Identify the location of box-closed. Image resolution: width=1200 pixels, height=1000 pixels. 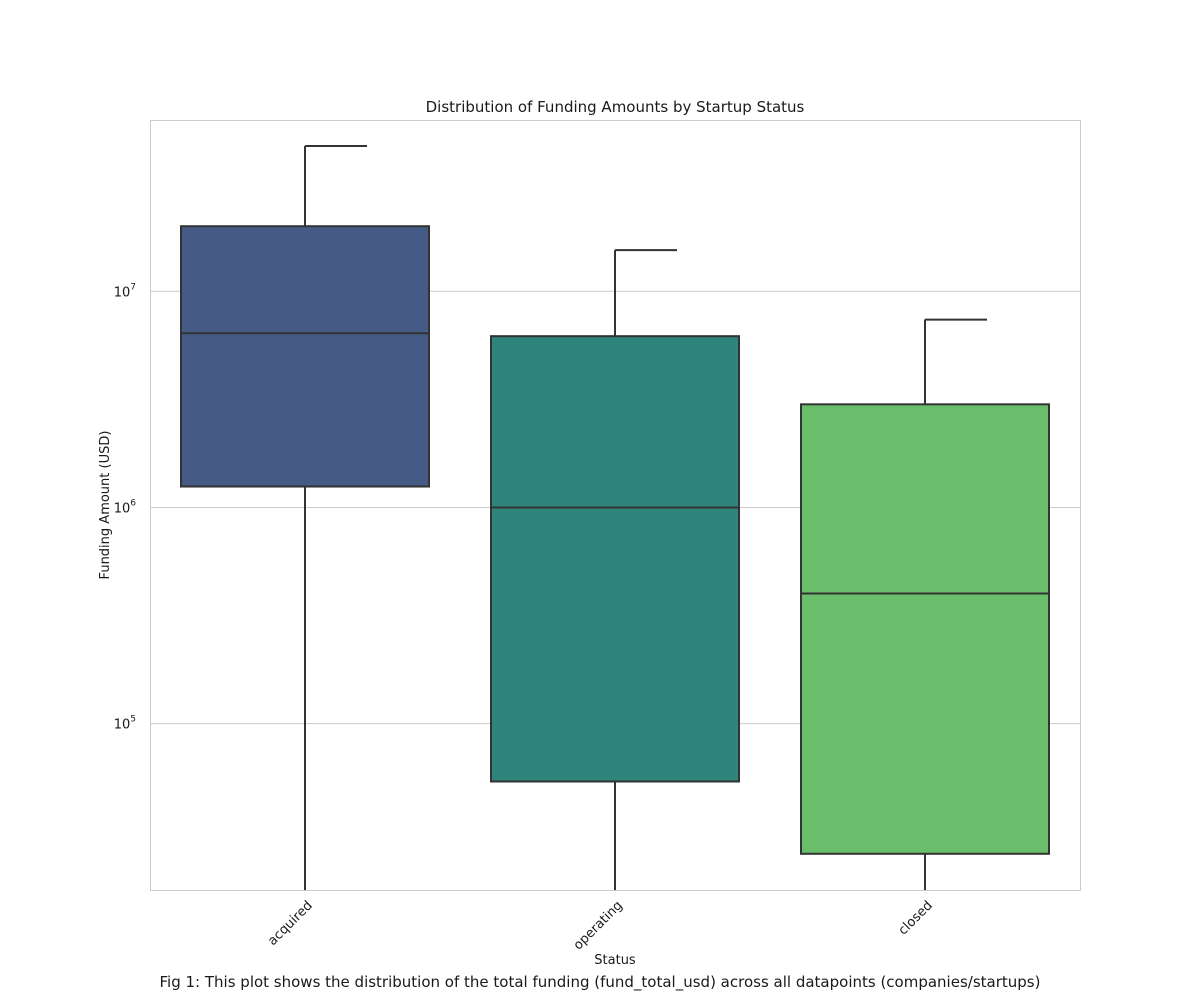
(925, 604).